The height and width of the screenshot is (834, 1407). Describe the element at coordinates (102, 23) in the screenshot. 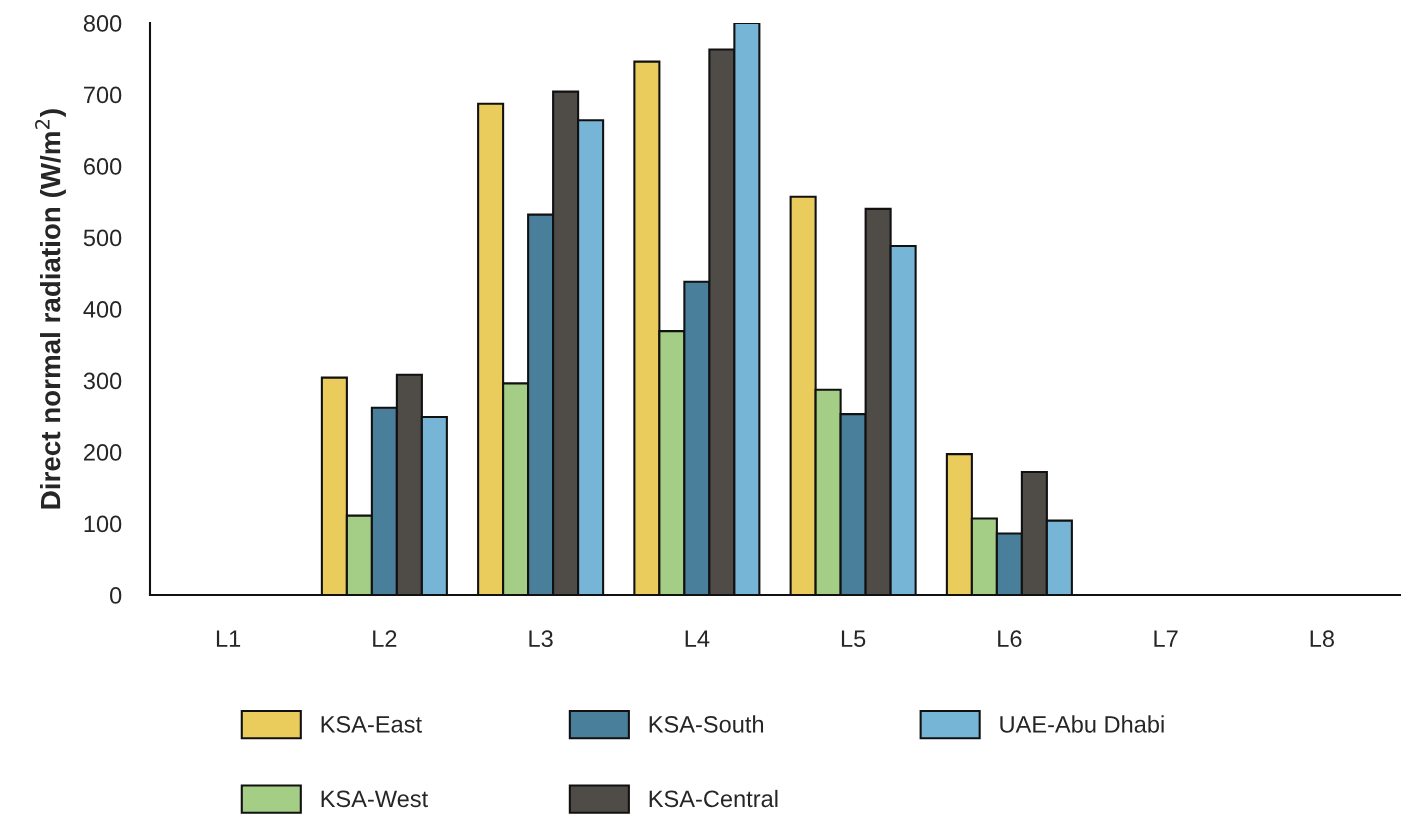

I see `y-tick-label: 800` at that location.